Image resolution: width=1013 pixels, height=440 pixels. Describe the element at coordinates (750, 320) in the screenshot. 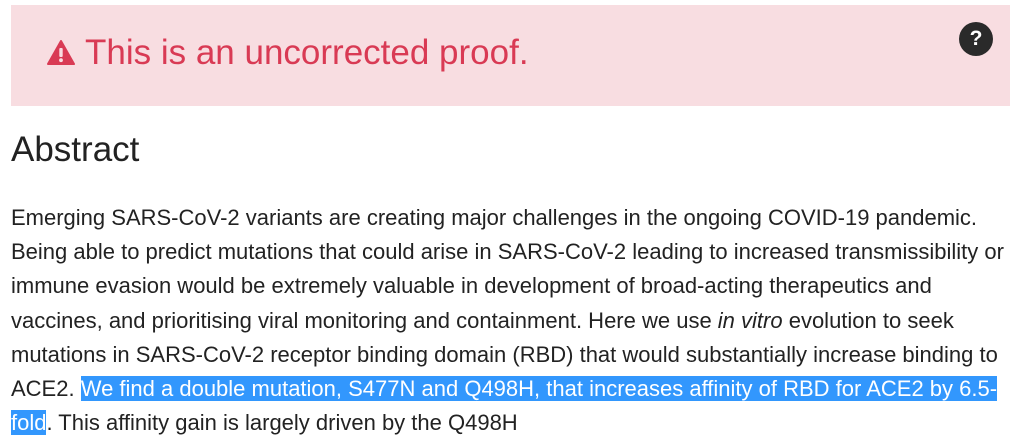

I see `abstract-italic-text: in vitro` at that location.